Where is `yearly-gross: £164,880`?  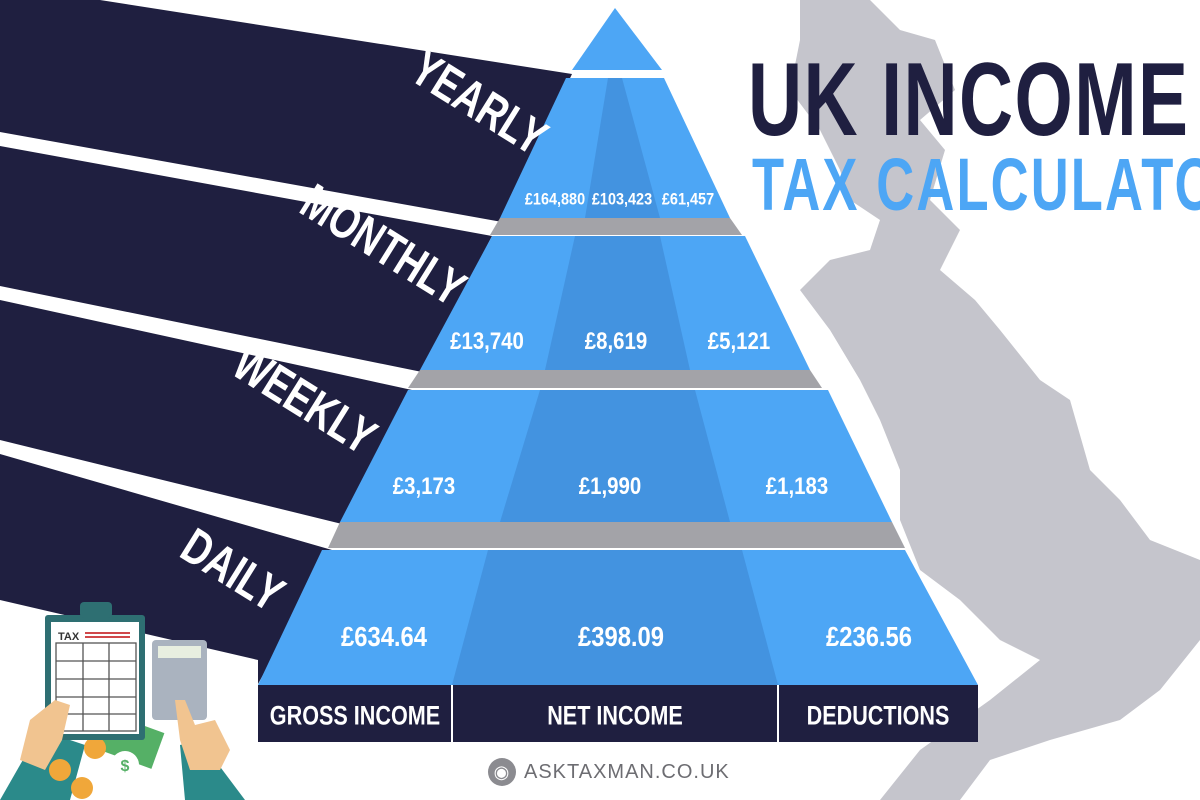 yearly-gross: £164,880 is located at coordinates (555, 199).